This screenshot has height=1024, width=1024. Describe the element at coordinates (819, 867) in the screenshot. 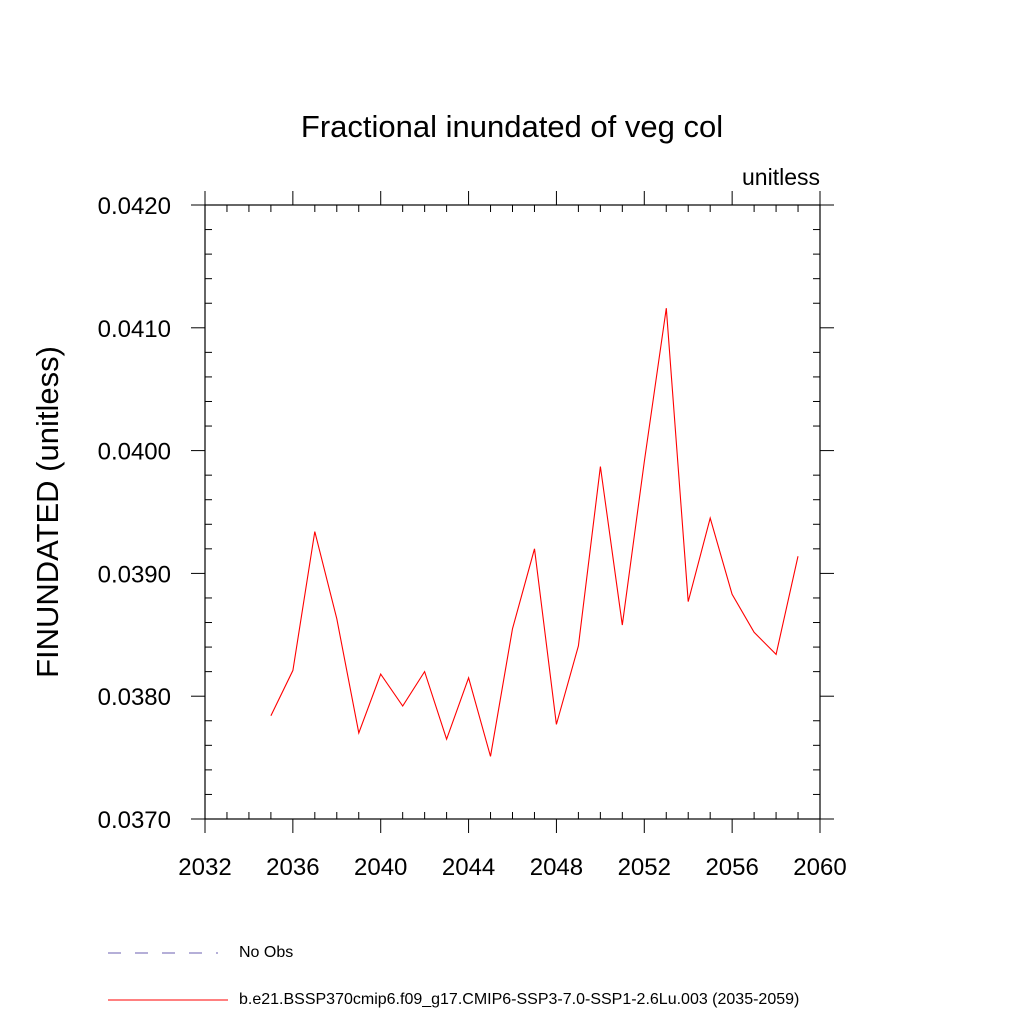

I see `x-tick-label: 2060` at that location.